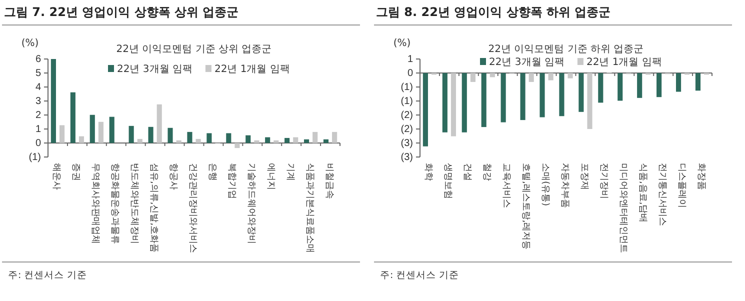  What do you see at coordinates (661, 194) in the screenshot?
I see `x-tick-label: 전기통신서비스` at bounding box center [661, 194].